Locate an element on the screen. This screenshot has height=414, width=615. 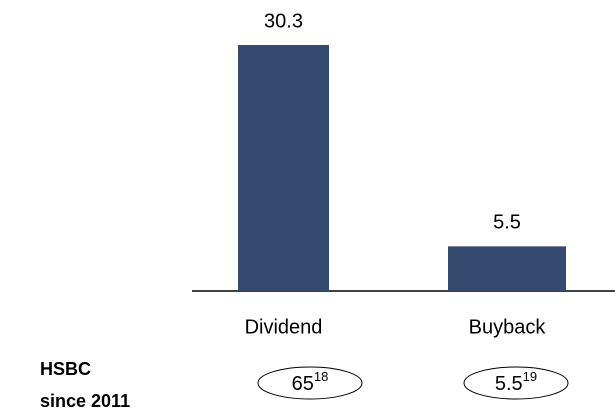
row-value-text: 65 is located at coordinates (303, 384).